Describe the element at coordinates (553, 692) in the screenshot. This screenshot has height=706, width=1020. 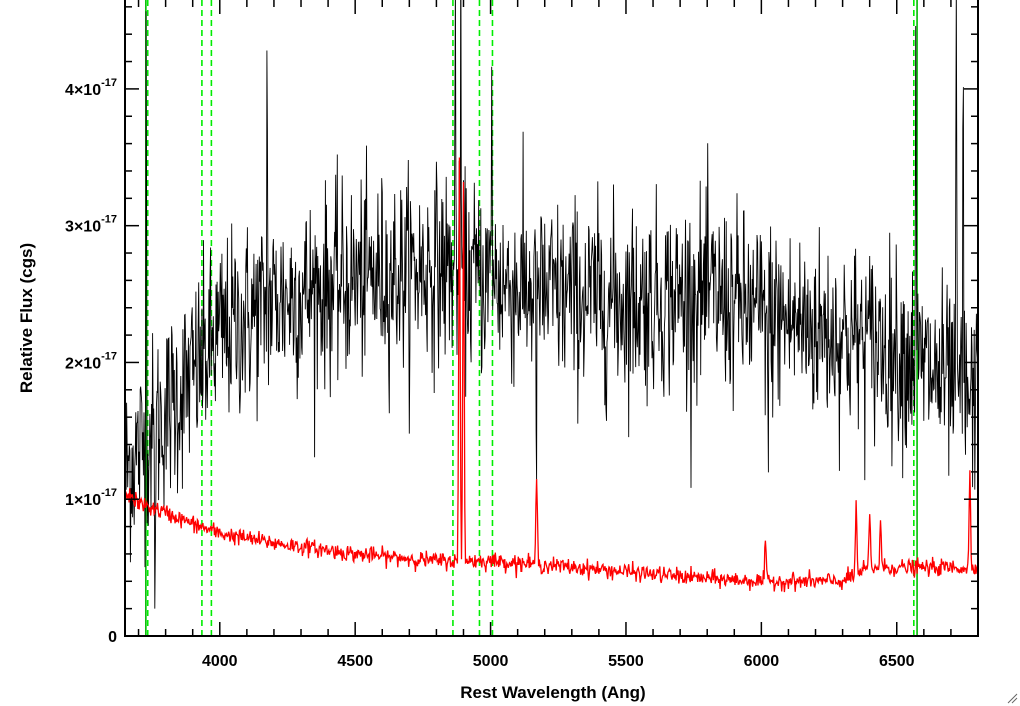
I see `x-axis-label: Rest Wavelength (Ang)` at that location.